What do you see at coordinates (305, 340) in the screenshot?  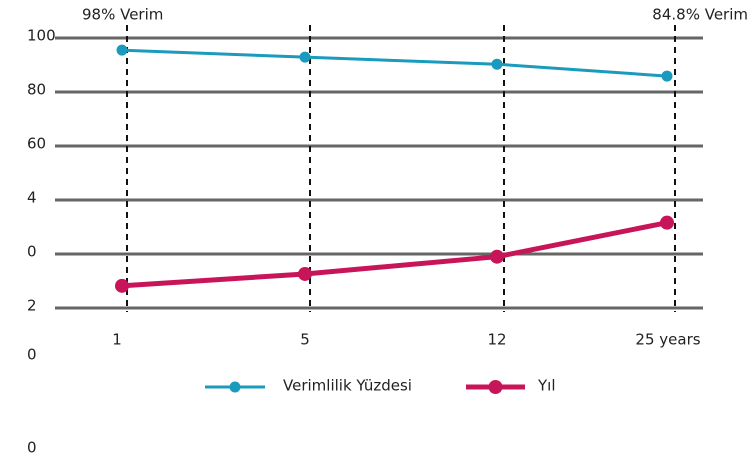 I see `x-tick-label: 5` at bounding box center [305, 340].